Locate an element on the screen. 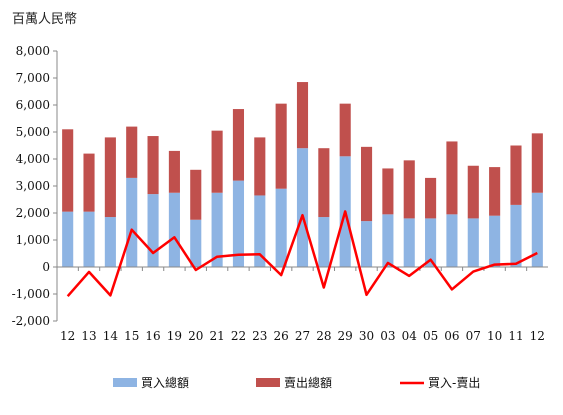  y-tick-label: -2,000 is located at coordinates (31, 321).